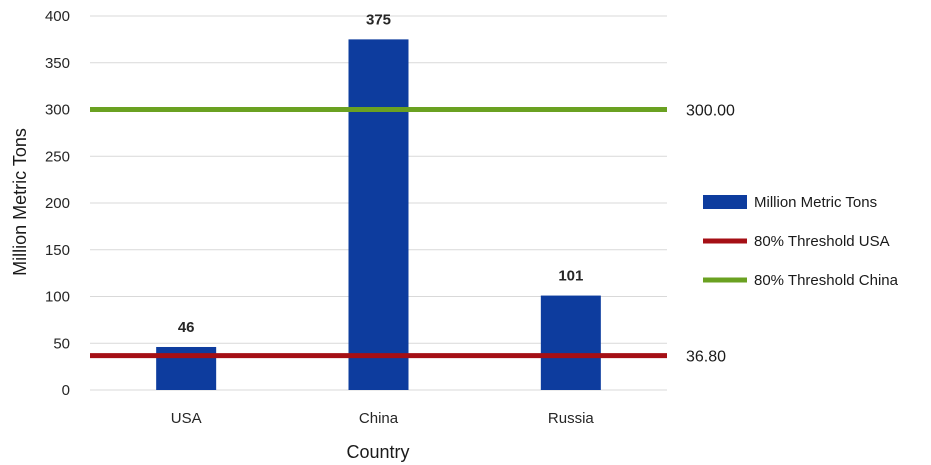 The width and height of the screenshot is (931, 465). I want to click on y-tick-label-350: 350, so click(57, 63).